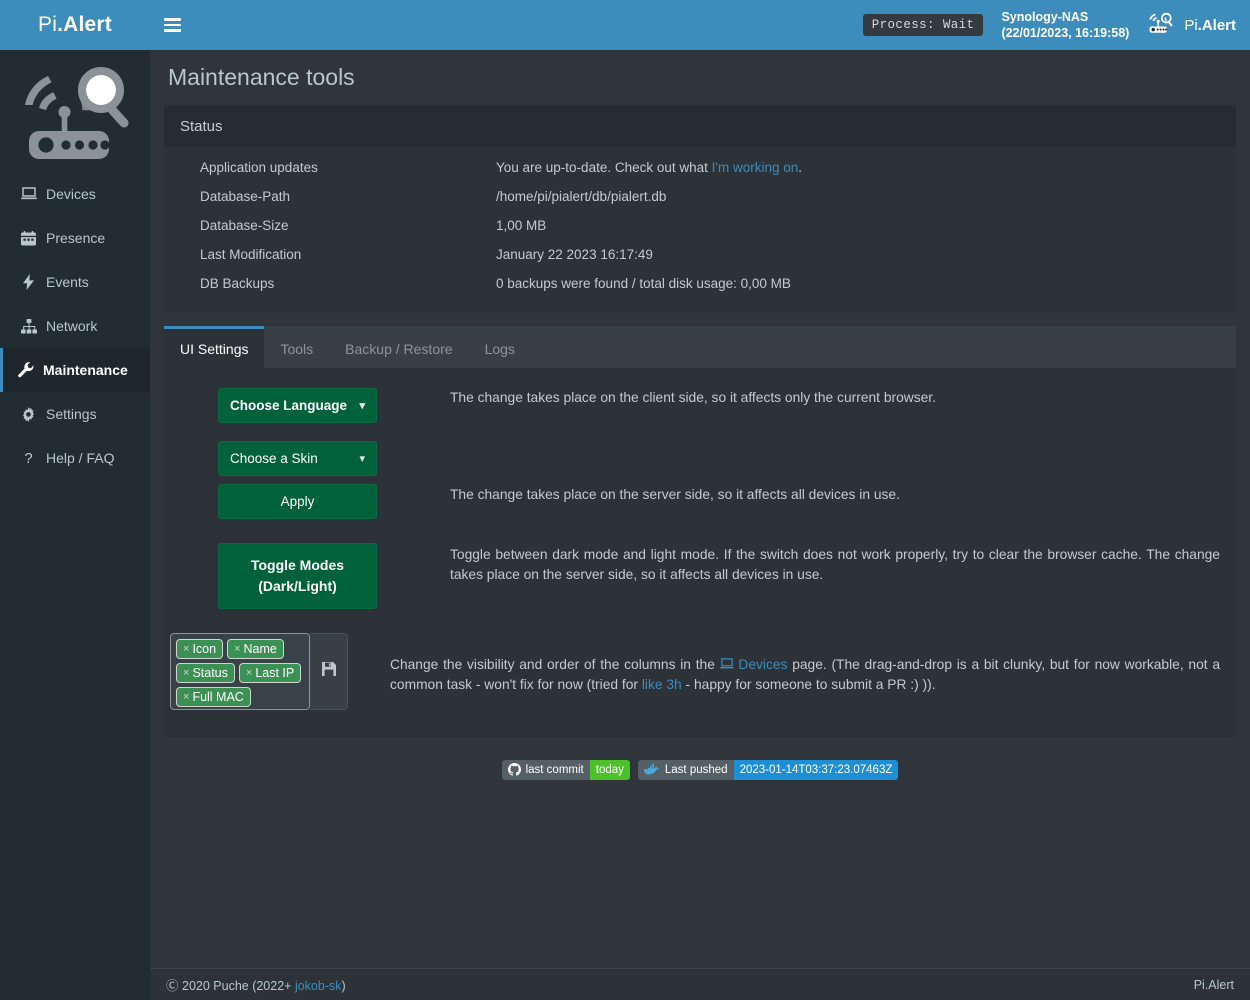  I want to click on last-commit-label: last commit, so click(545, 770).